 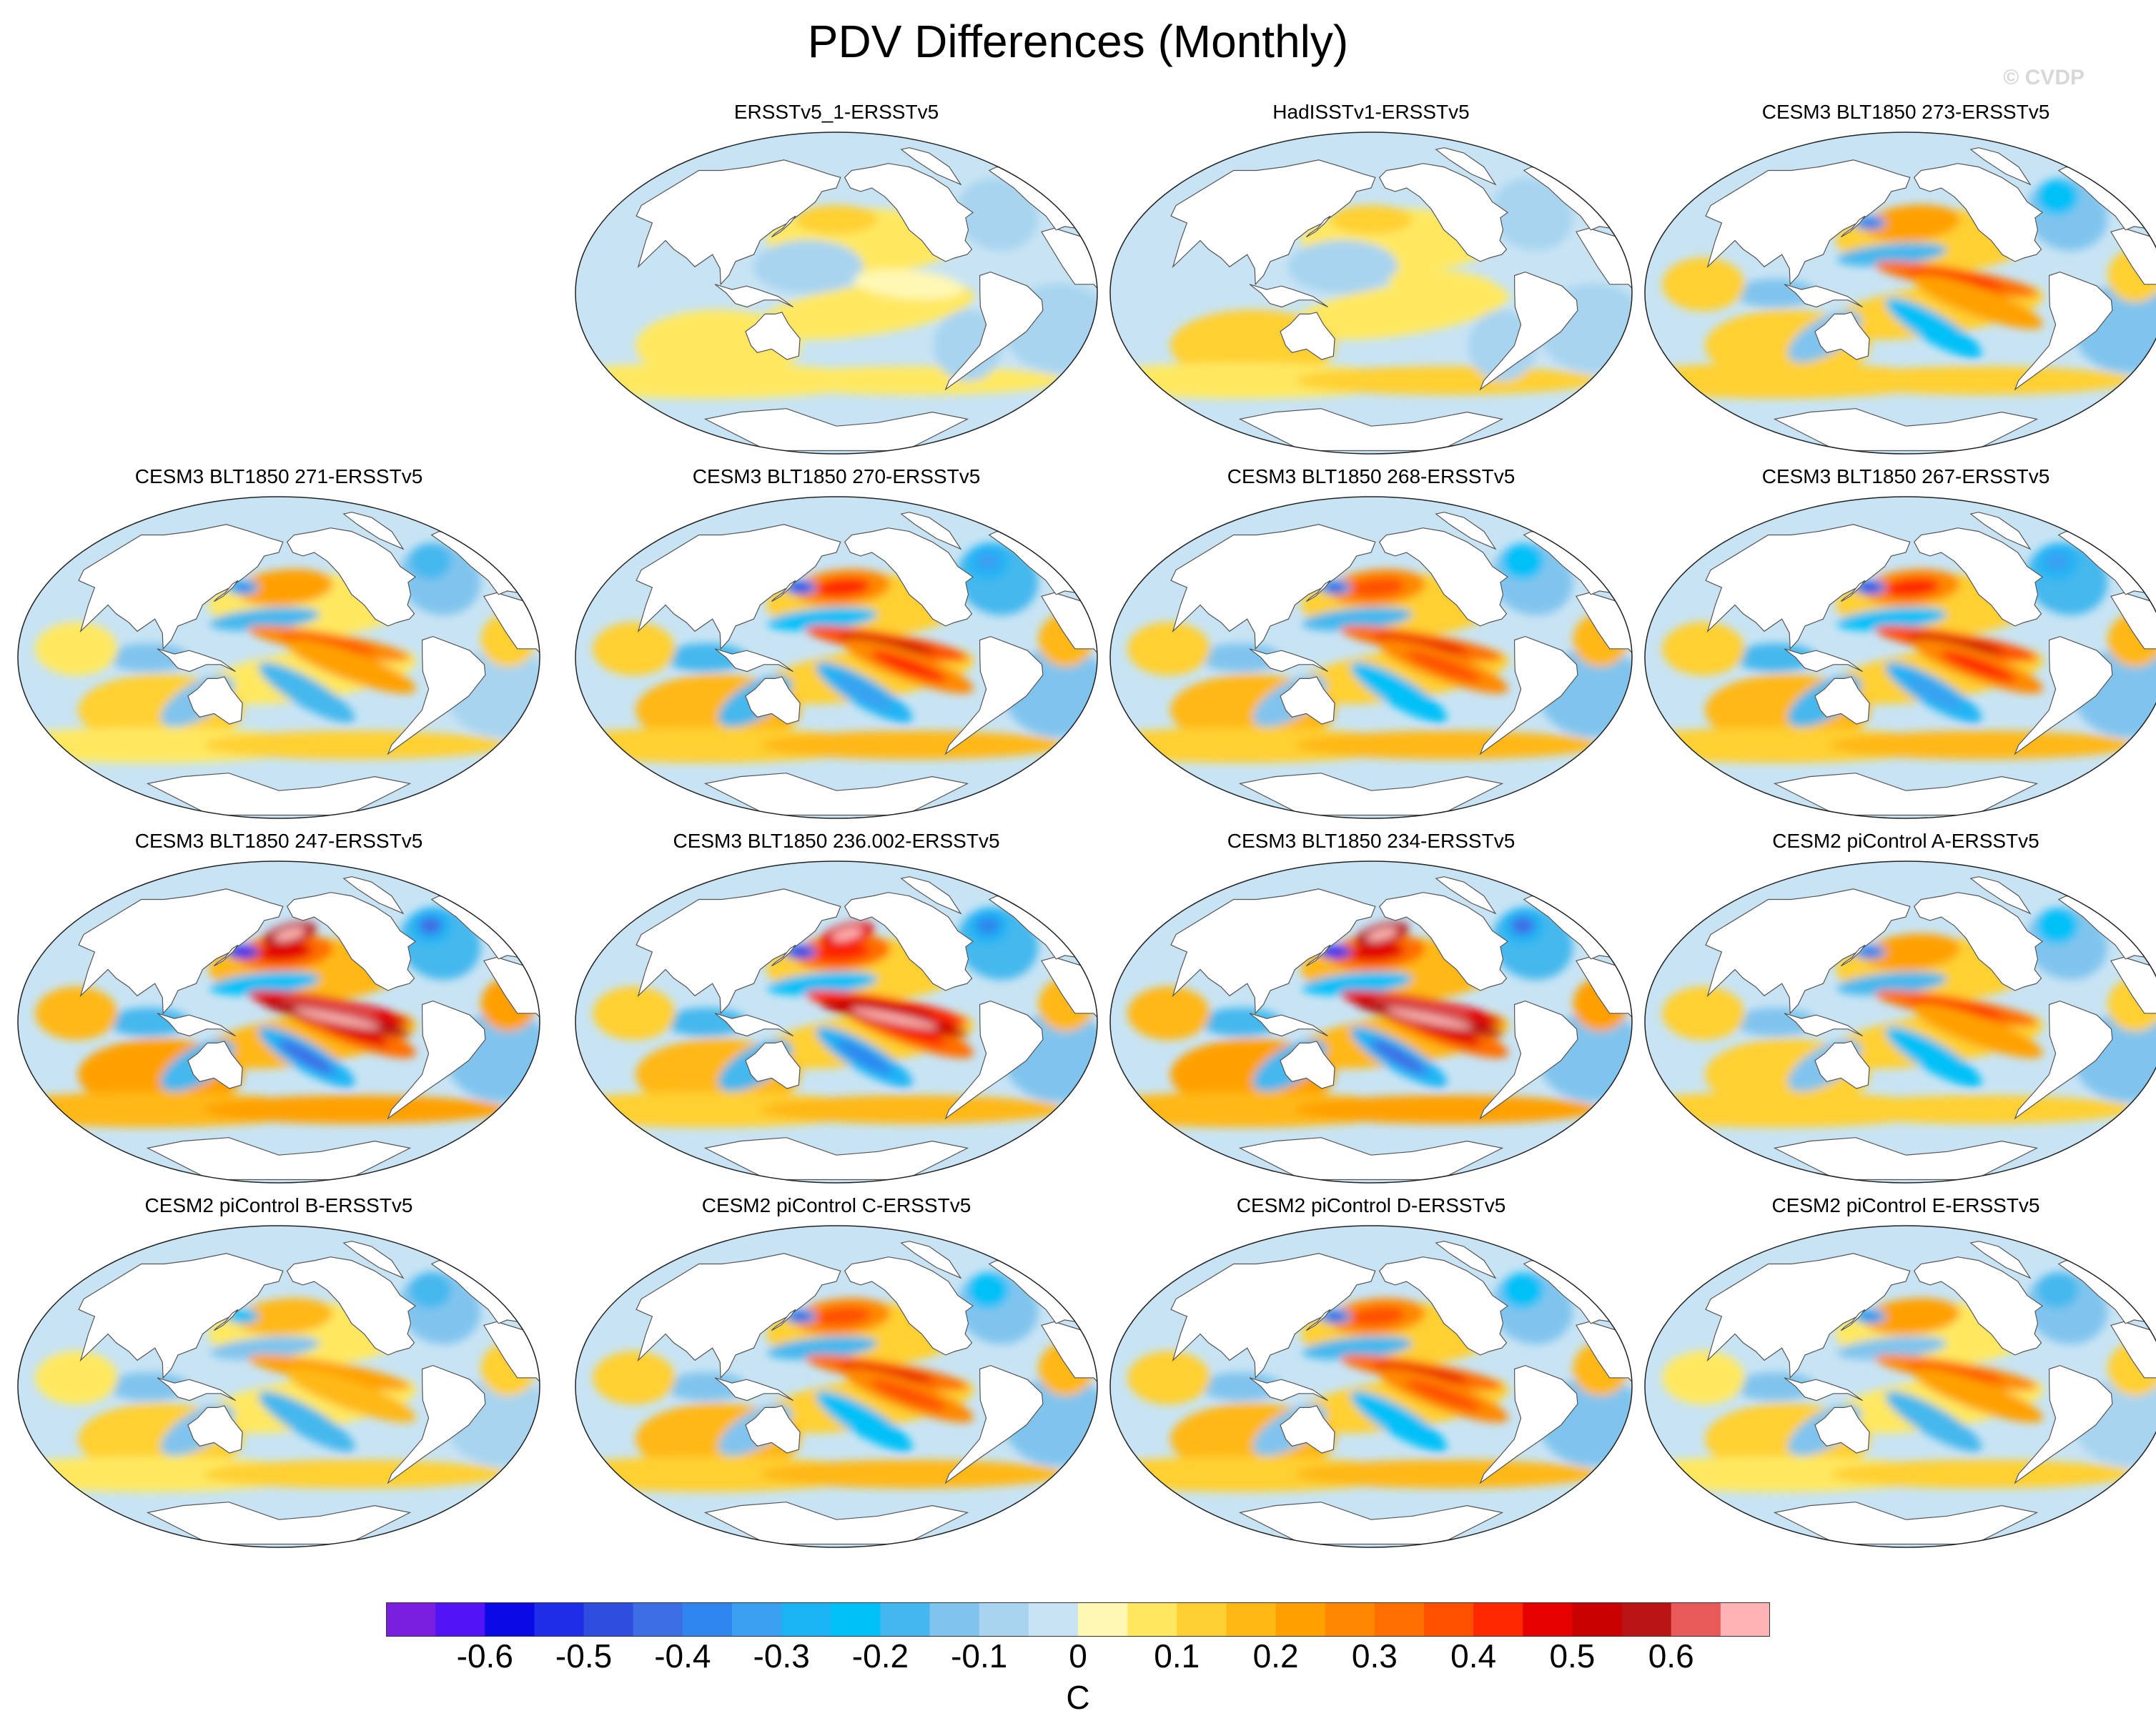 I want to click on map-panel: CESM2 piControl A-ERSSTv5, so click(x=1898, y=1011).